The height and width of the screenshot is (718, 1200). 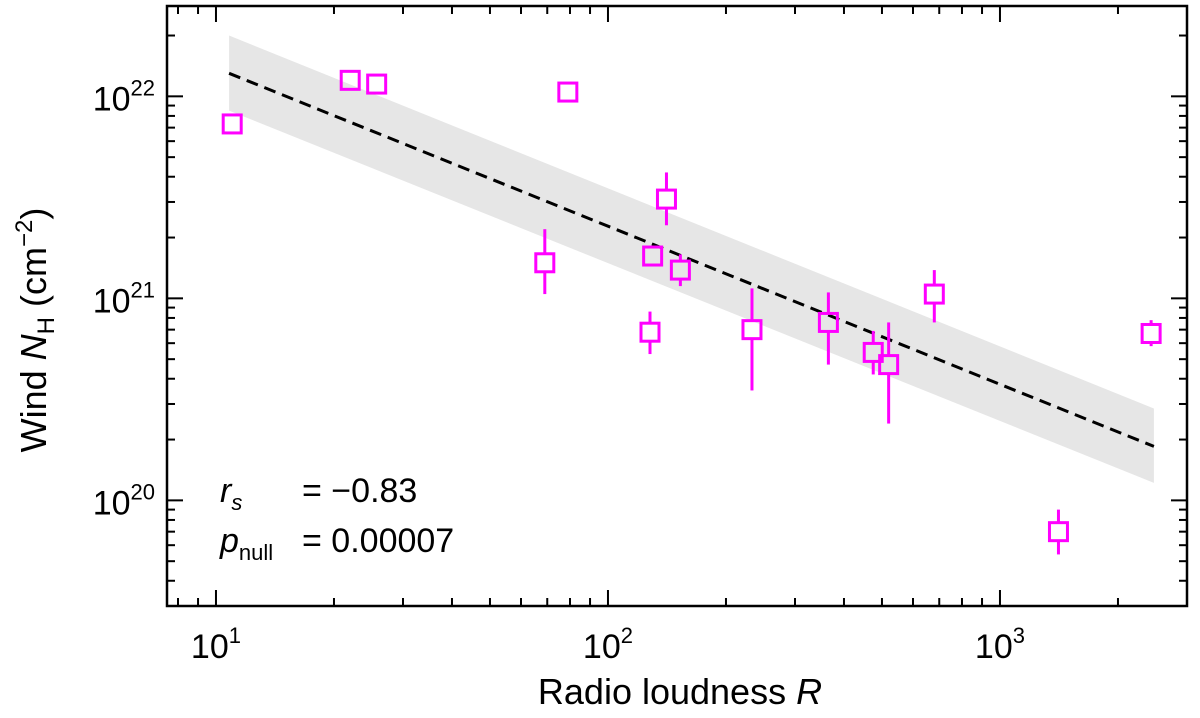 I want to click on y-tick-label: 1021, so click(x=124, y=298).